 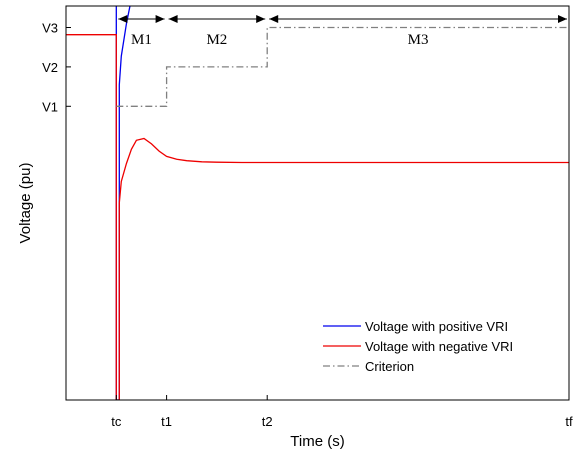 What do you see at coordinates (389, 366) in the screenshot?
I see `legend-label-2: Criterion` at bounding box center [389, 366].